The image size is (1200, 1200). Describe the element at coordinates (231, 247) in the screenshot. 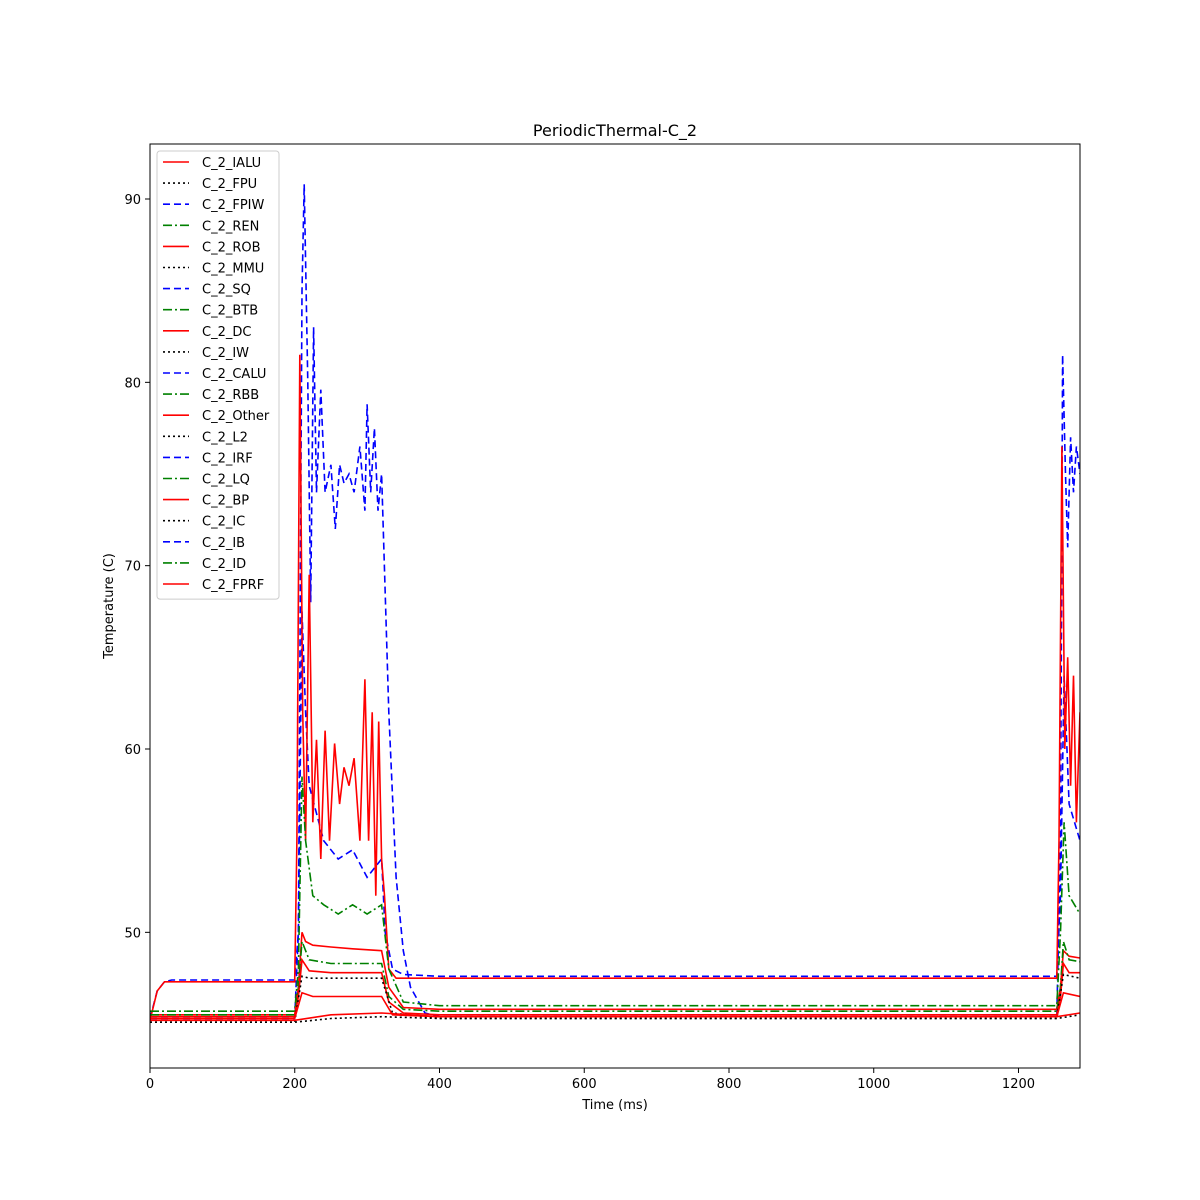

I see `legend-label: C_2_ROB` at that location.